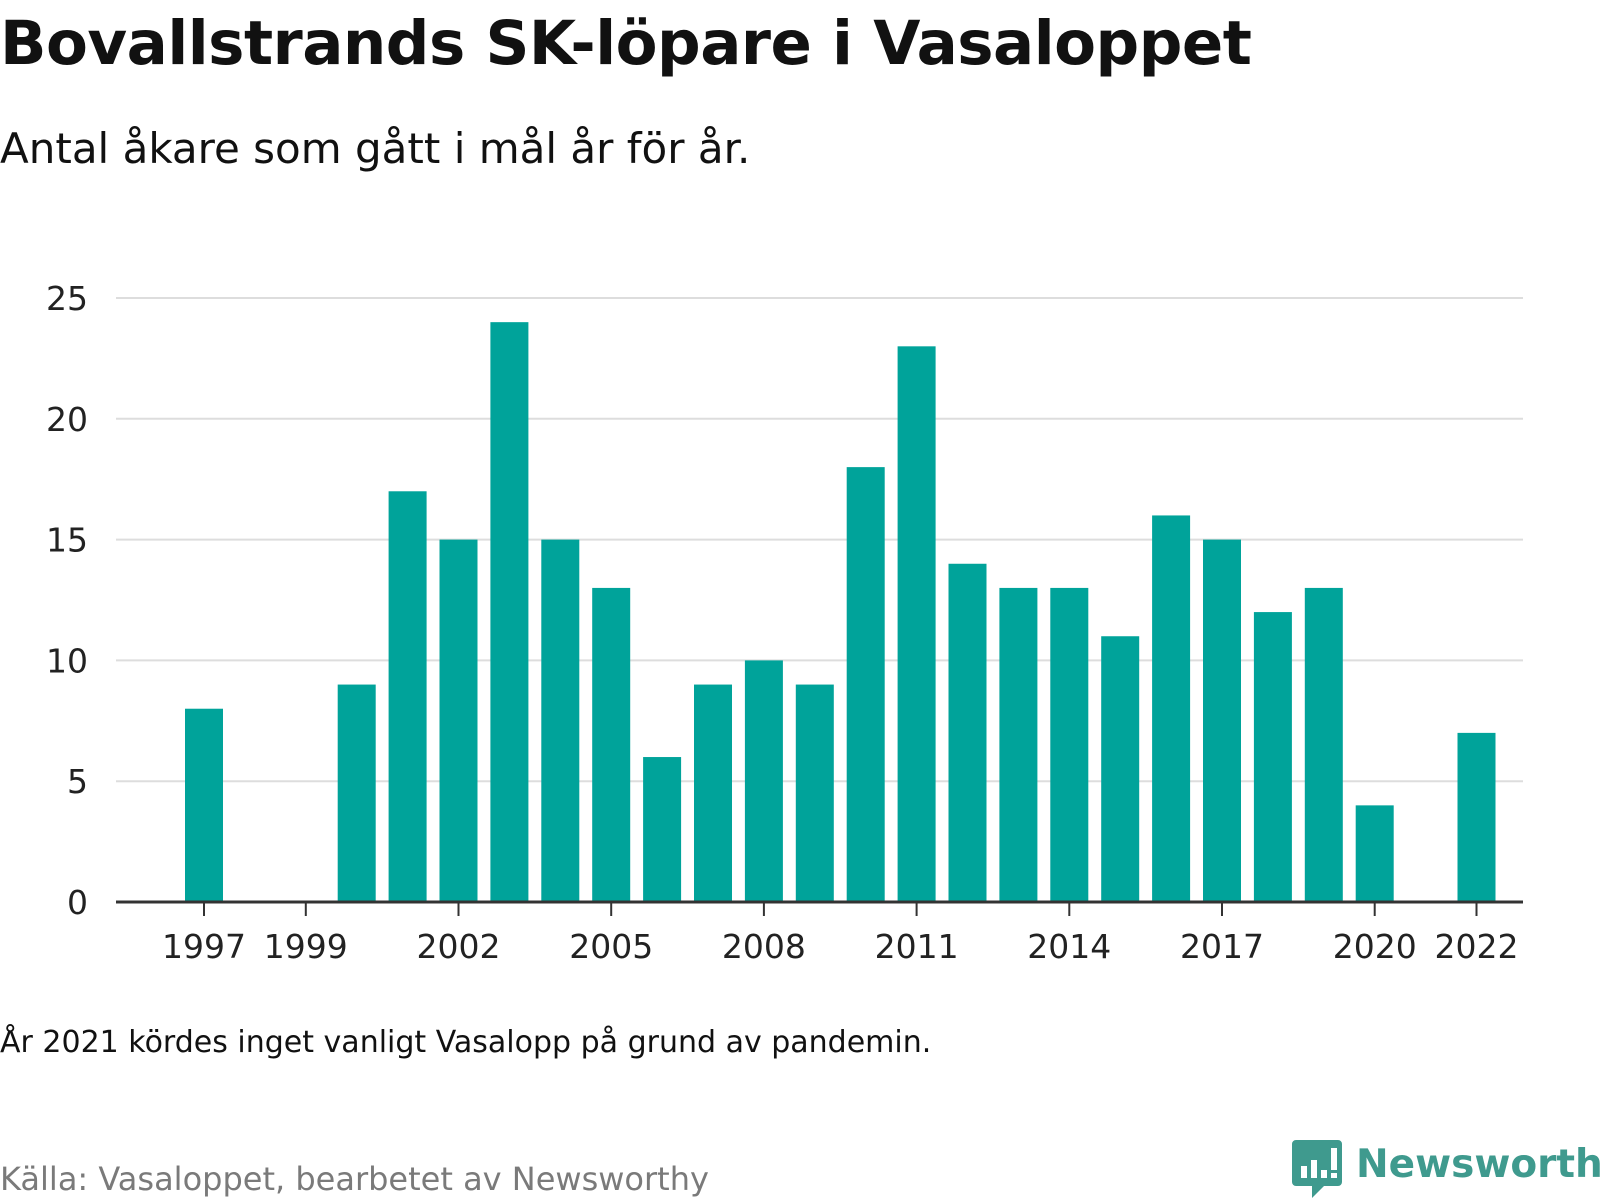 This screenshot has height=1200, width=1600. Describe the element at coordinates (819, 908) in the screenshot. I see `axes` at that location.